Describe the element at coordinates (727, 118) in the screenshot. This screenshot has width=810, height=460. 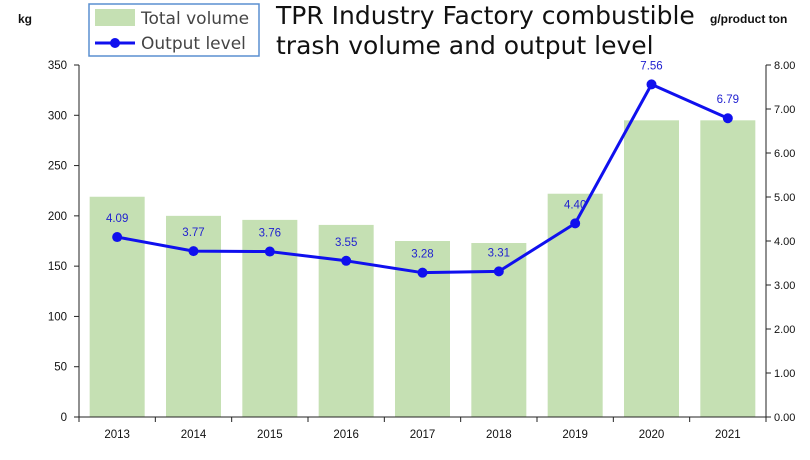
I see `point-2021` at that location.